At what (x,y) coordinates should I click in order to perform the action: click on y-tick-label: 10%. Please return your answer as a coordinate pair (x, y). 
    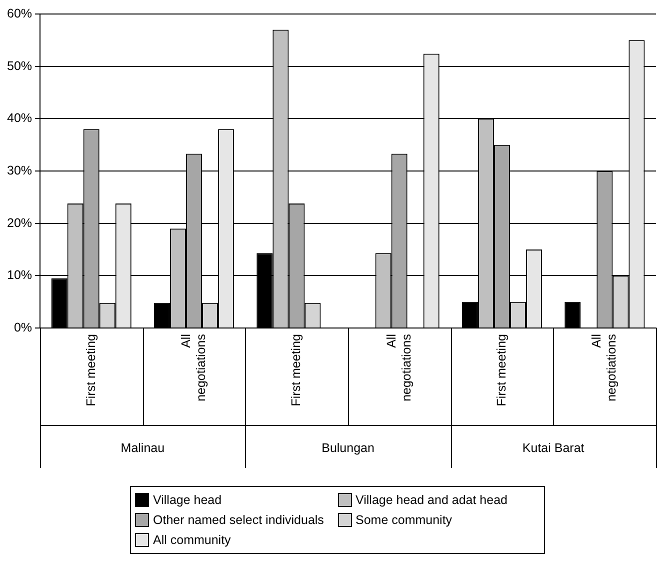
    Looking at the image, I should click on (19, 275).